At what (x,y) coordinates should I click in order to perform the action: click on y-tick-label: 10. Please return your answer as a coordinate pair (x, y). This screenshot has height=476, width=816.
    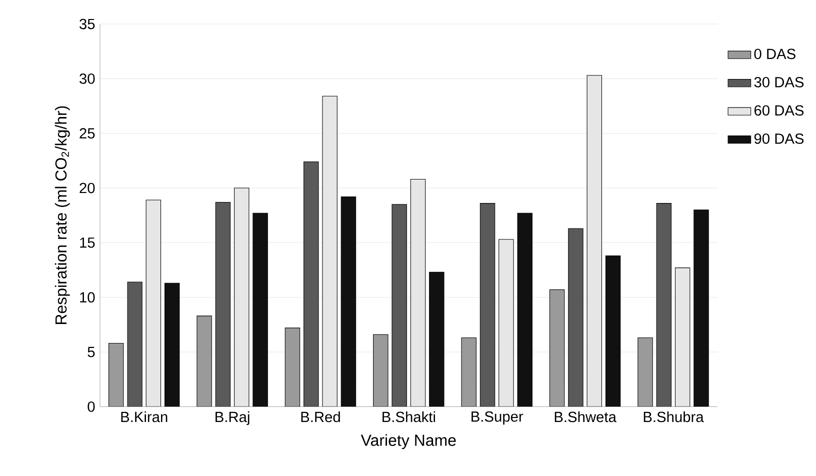
    Looking at the image, I should click on (87, 297).